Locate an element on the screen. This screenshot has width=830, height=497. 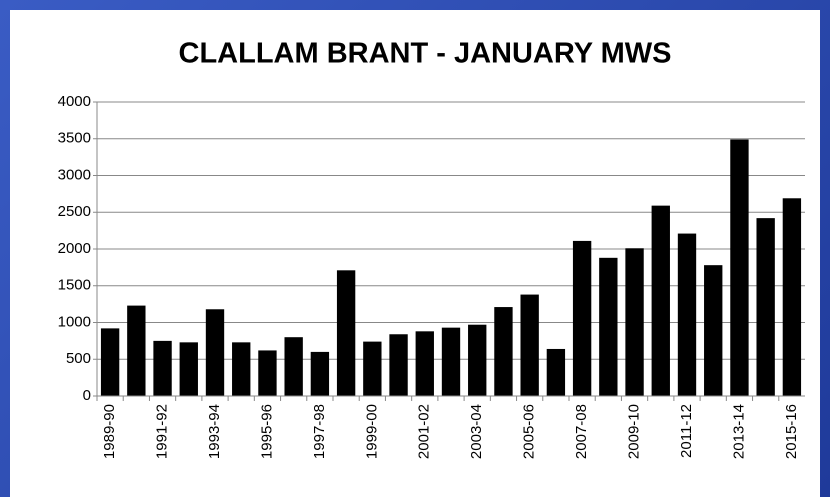
x-tick-label: 1995-96 is located at coordinates (266, 431).